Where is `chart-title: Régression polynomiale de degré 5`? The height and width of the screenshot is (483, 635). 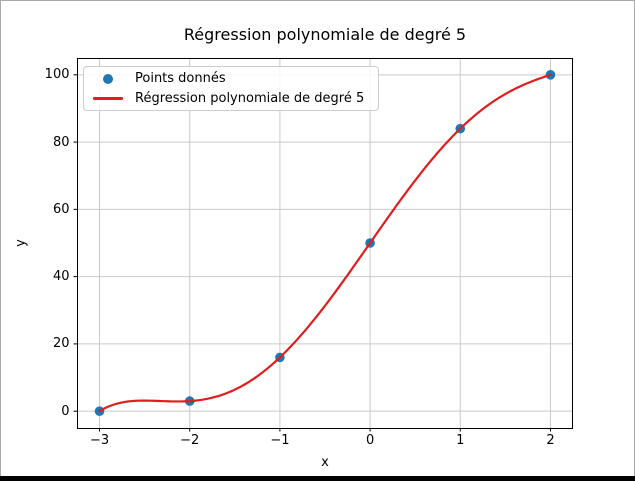 chart-title: Régression polynomiale de degré 5 is located at coordinates (325, 34).